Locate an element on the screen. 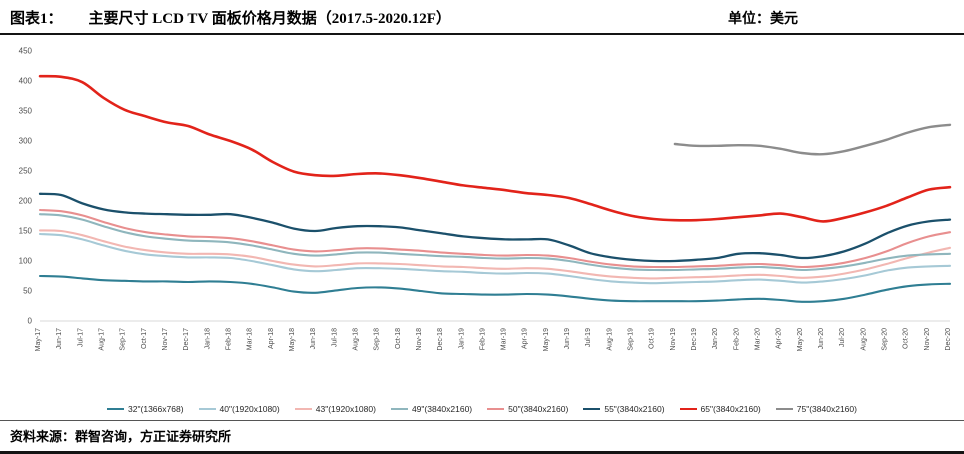  x-axis-tick: Dec-17 is located at coordinates (186, 339).